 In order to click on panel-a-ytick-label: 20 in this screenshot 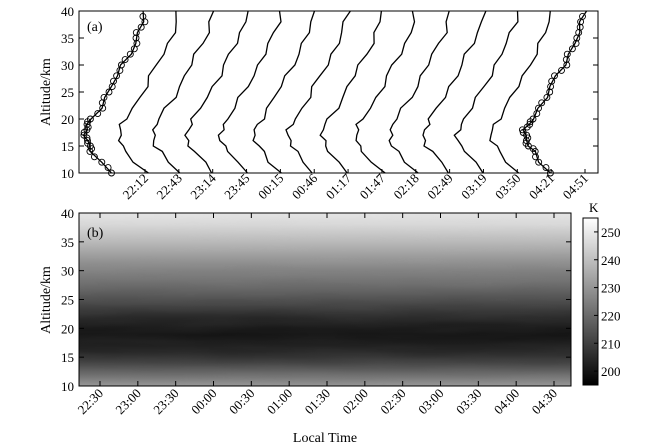, I will do `click(67, 119)`.